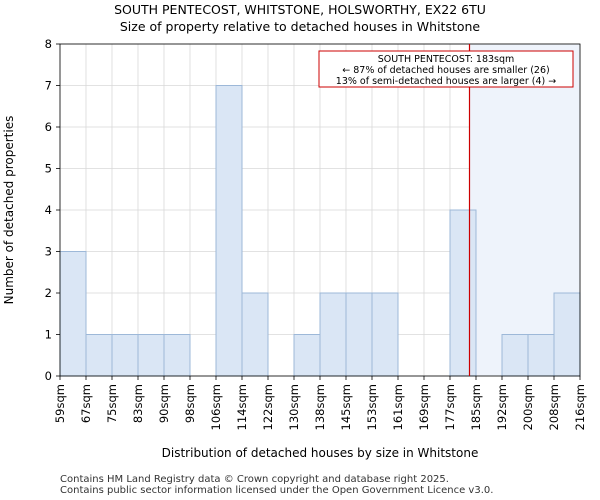 The height and width of the screenshot is (500, 600). I want to click on x-tick-label: 200sqm, so click(528, 407).